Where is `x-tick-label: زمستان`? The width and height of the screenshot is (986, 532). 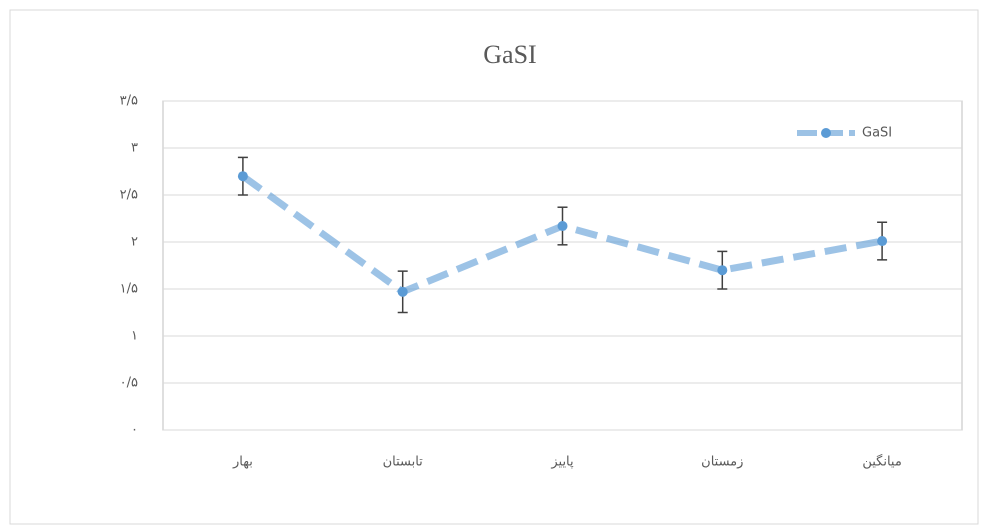 x-tick-label: زمستان is located at coordinates (722, 462).